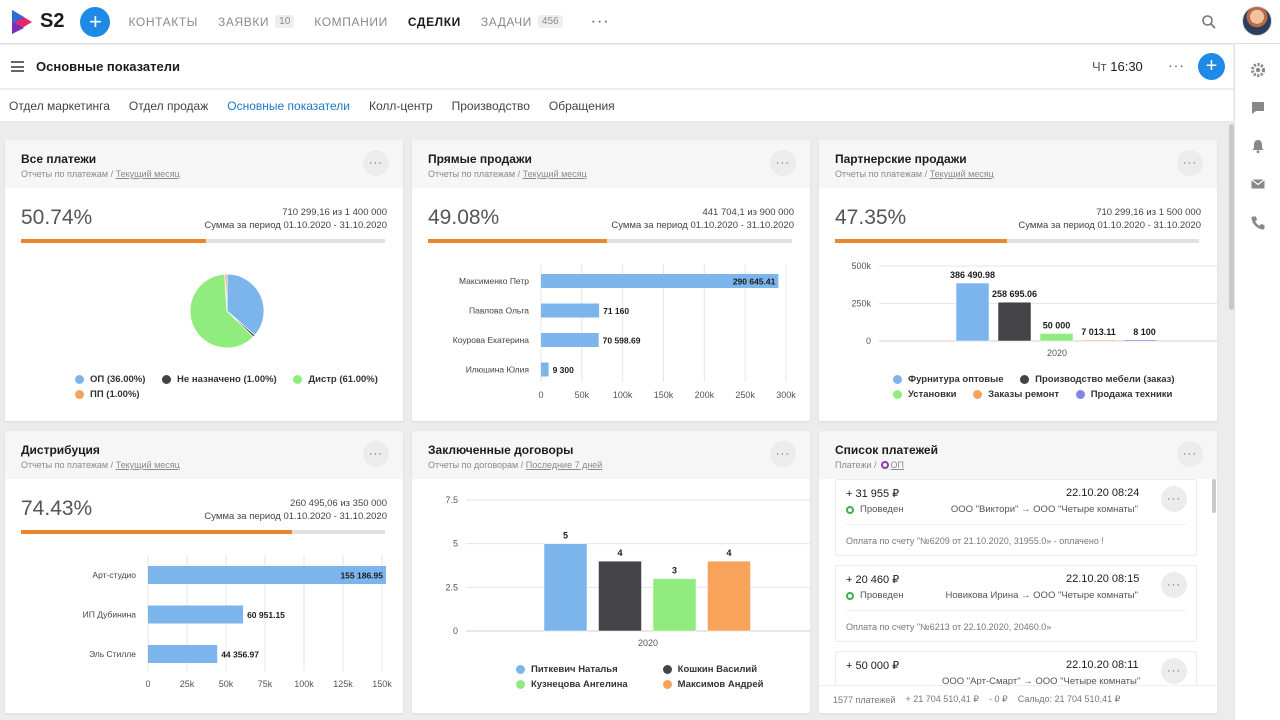 The width and height of the screenshot is (1280, 720). Describe the element at coordinates (95, 21) in the screenshot. I see `create-button: +` at that location.